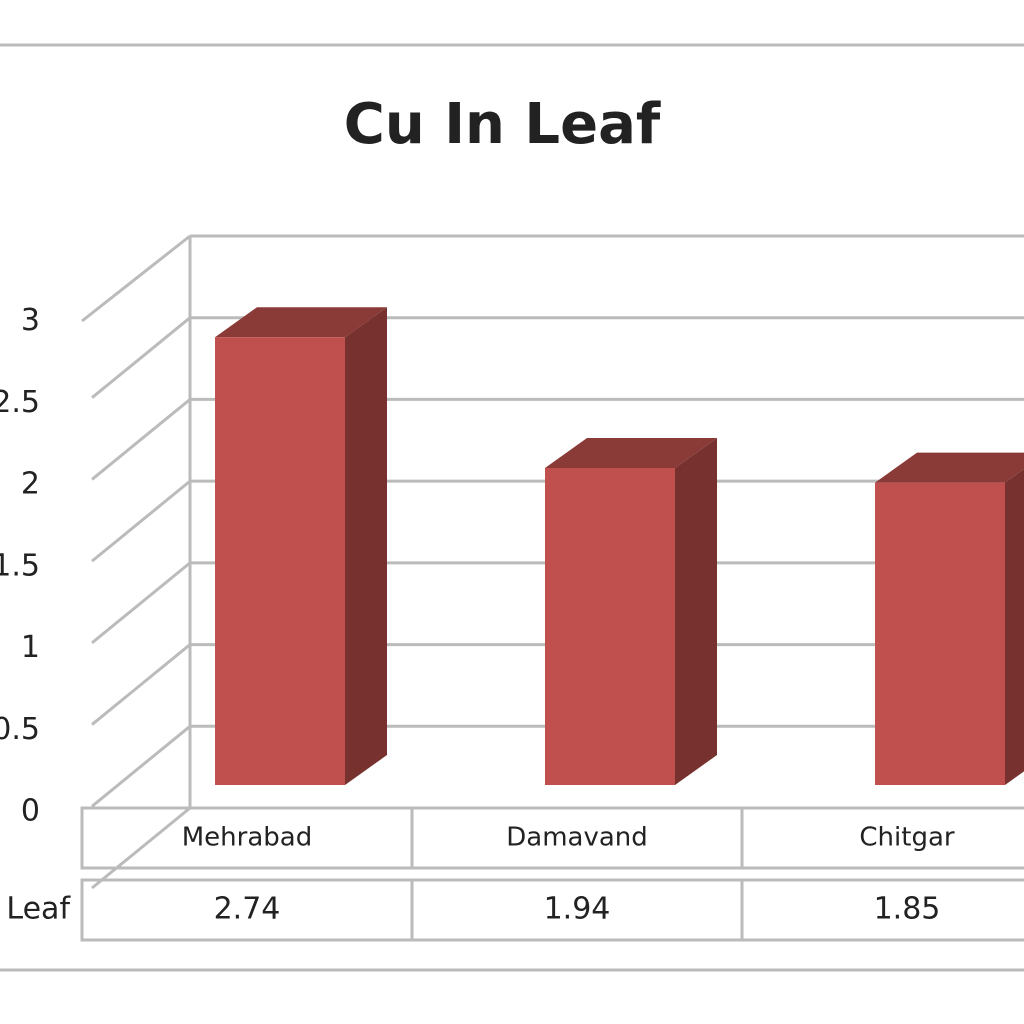 Image resolution: width=1024 pixels, height=1024 pixels. Describe the element at coordinates (20, 729) in the screenshot. I see `y-tick-label: 0.5` at that location.